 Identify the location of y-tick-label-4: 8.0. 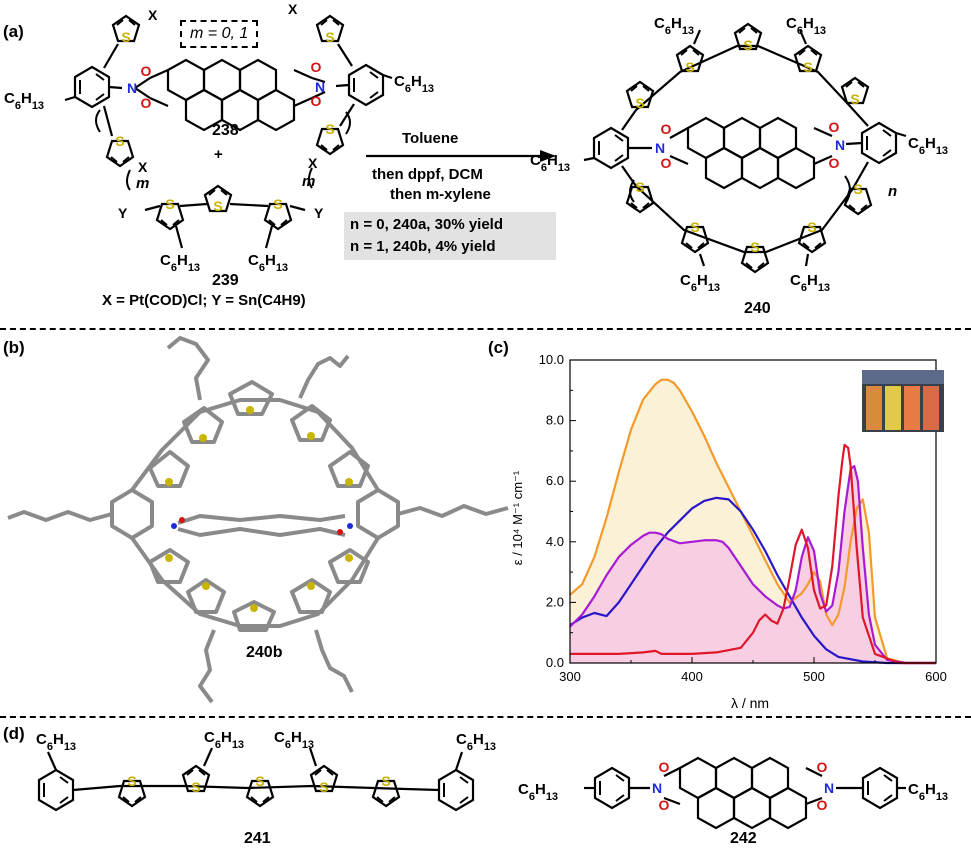
(555, 420).